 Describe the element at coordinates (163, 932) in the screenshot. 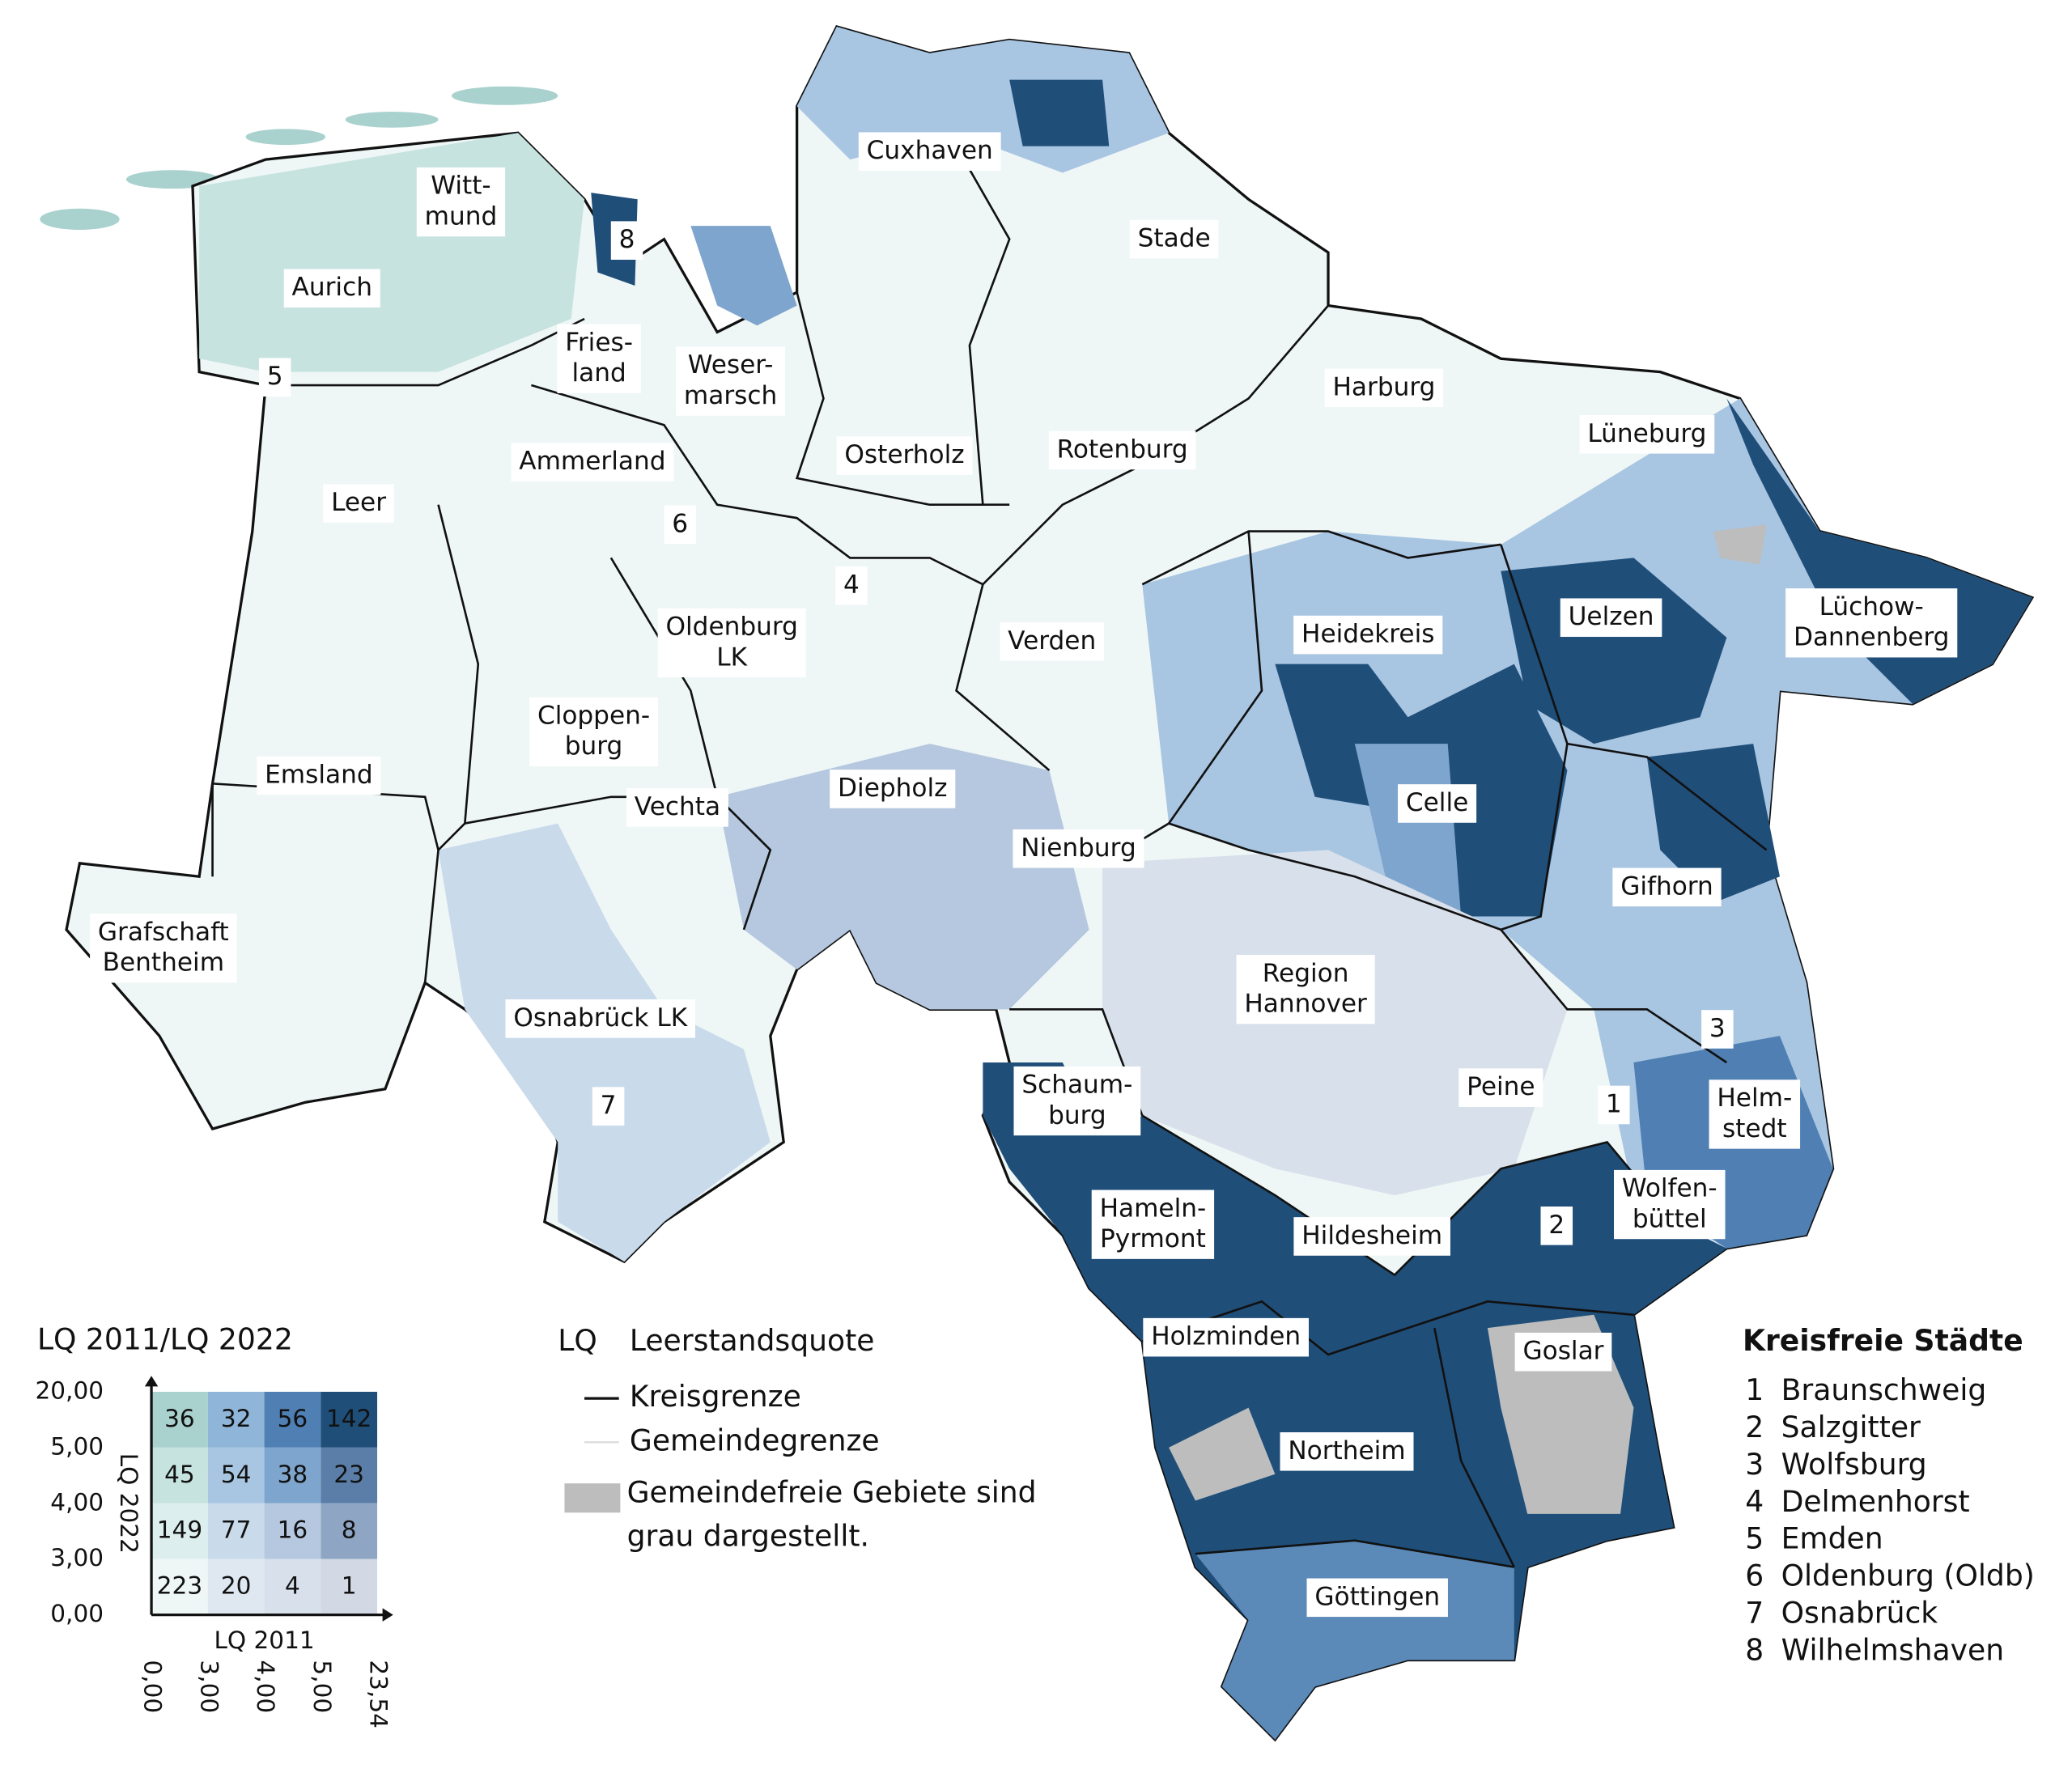

I see `label-text: Grafschaft` at that location.